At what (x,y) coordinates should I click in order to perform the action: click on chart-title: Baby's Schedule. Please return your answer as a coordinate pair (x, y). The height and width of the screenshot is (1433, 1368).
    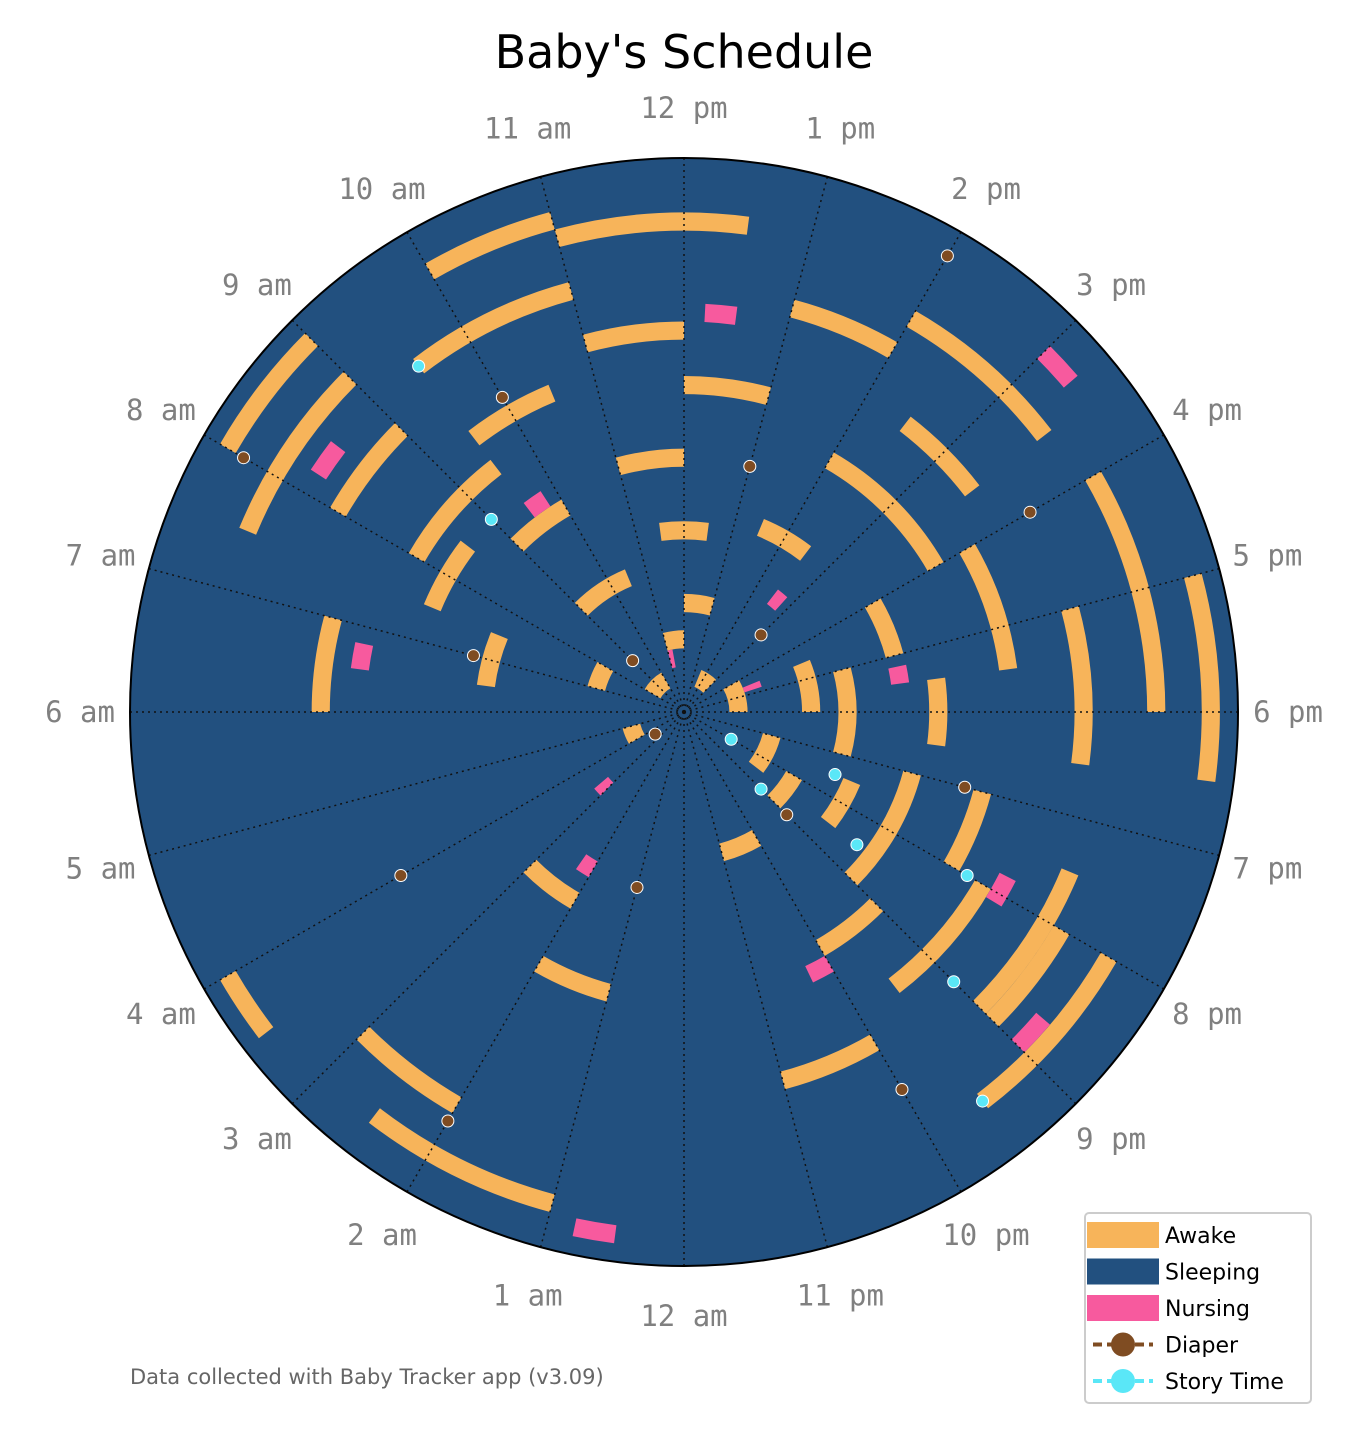
    Looking at the image, I should click on (684, 52).